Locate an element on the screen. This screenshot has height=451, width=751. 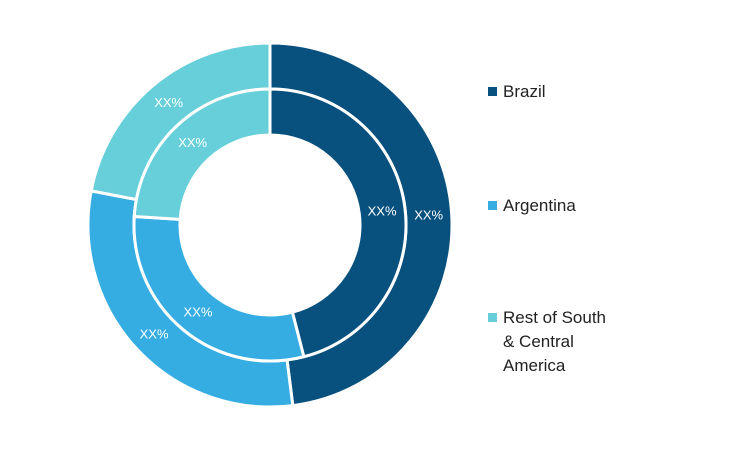
inner-slice-rest-of-south-central-america is located at coordinates (202, 154).